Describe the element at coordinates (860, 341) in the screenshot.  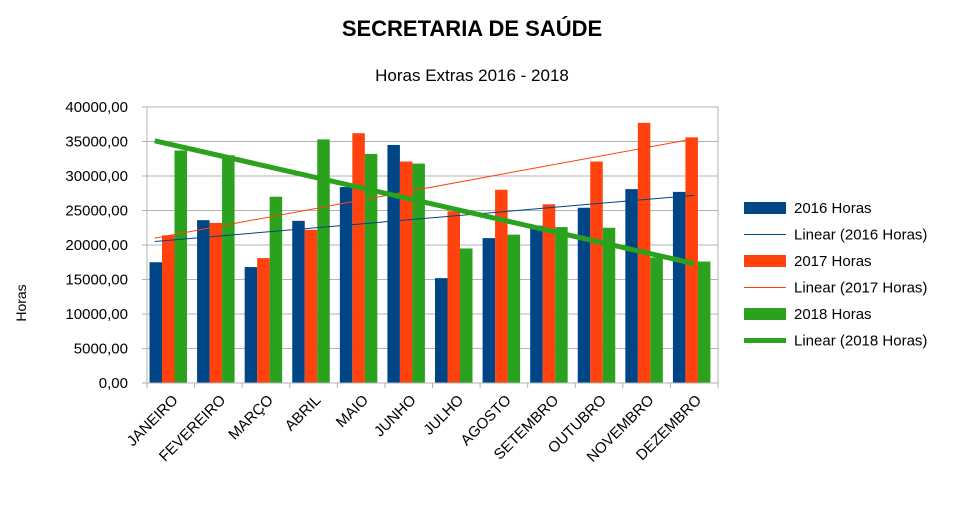
I see `legend-label: Linear (2018 Horas)` at that location.